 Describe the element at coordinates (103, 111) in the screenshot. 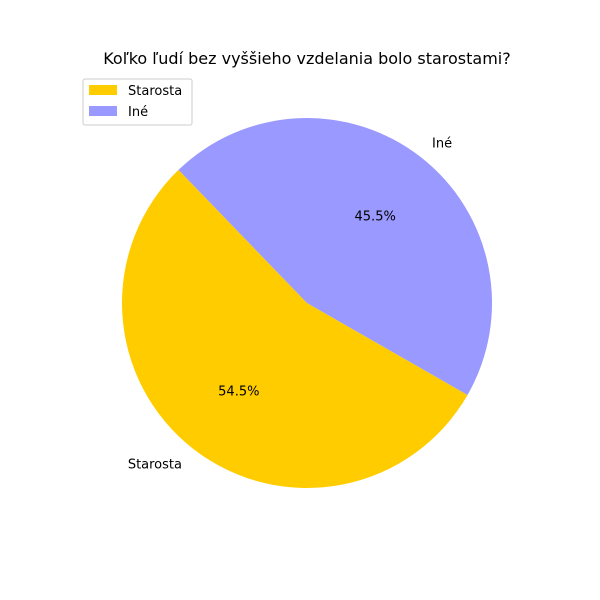

I see `legend-swatch-ine` at that location.